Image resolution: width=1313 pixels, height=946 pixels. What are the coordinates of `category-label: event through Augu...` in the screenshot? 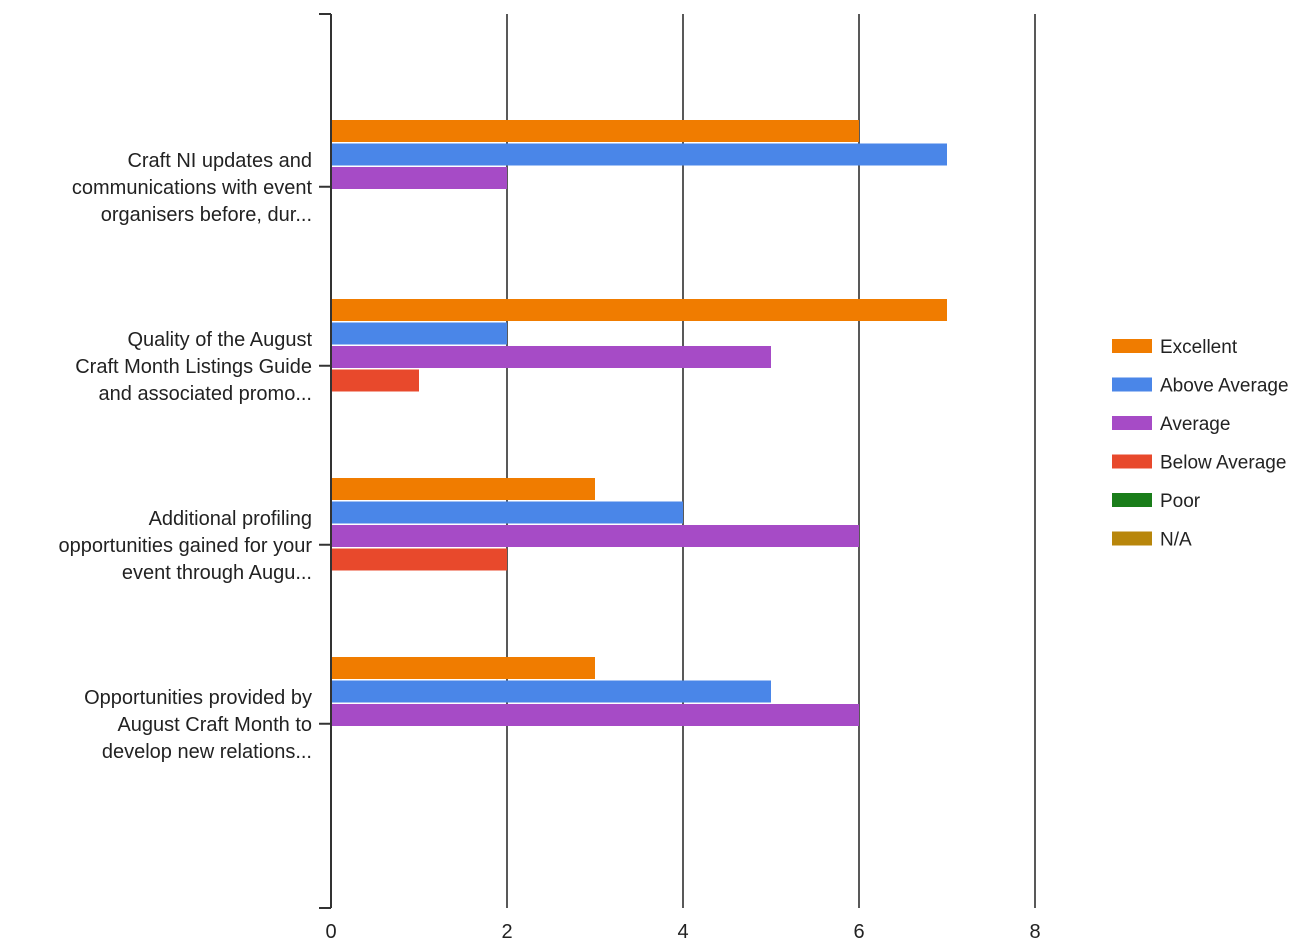 It's located at (217, 573).